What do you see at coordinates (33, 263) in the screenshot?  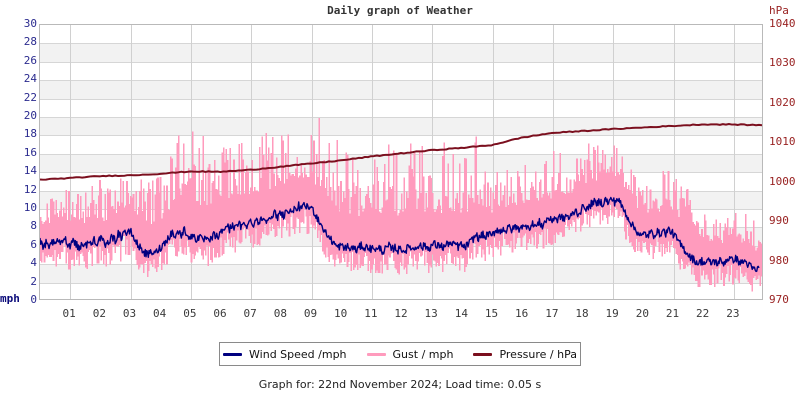 I see `y-axis-left-tick-label: 4` at bounding box center [33, 263].